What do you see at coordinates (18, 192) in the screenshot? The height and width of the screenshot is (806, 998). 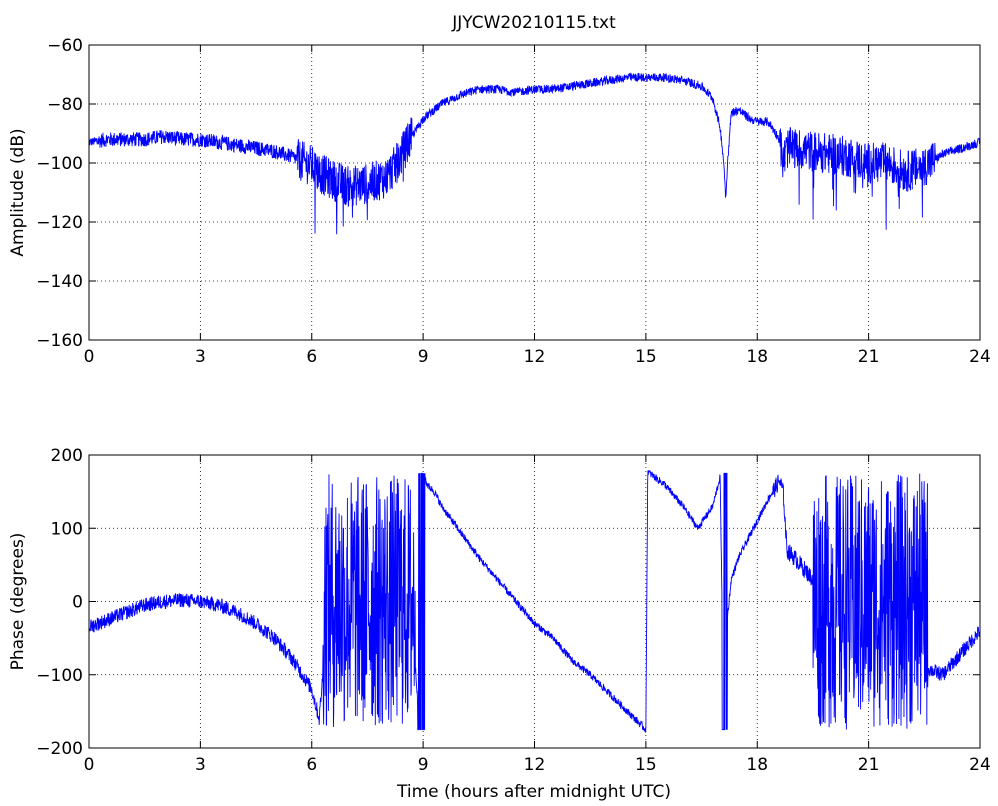 I see `amplitude-axis-label: Amplitude (dB)` at bounding box center [18, 192].